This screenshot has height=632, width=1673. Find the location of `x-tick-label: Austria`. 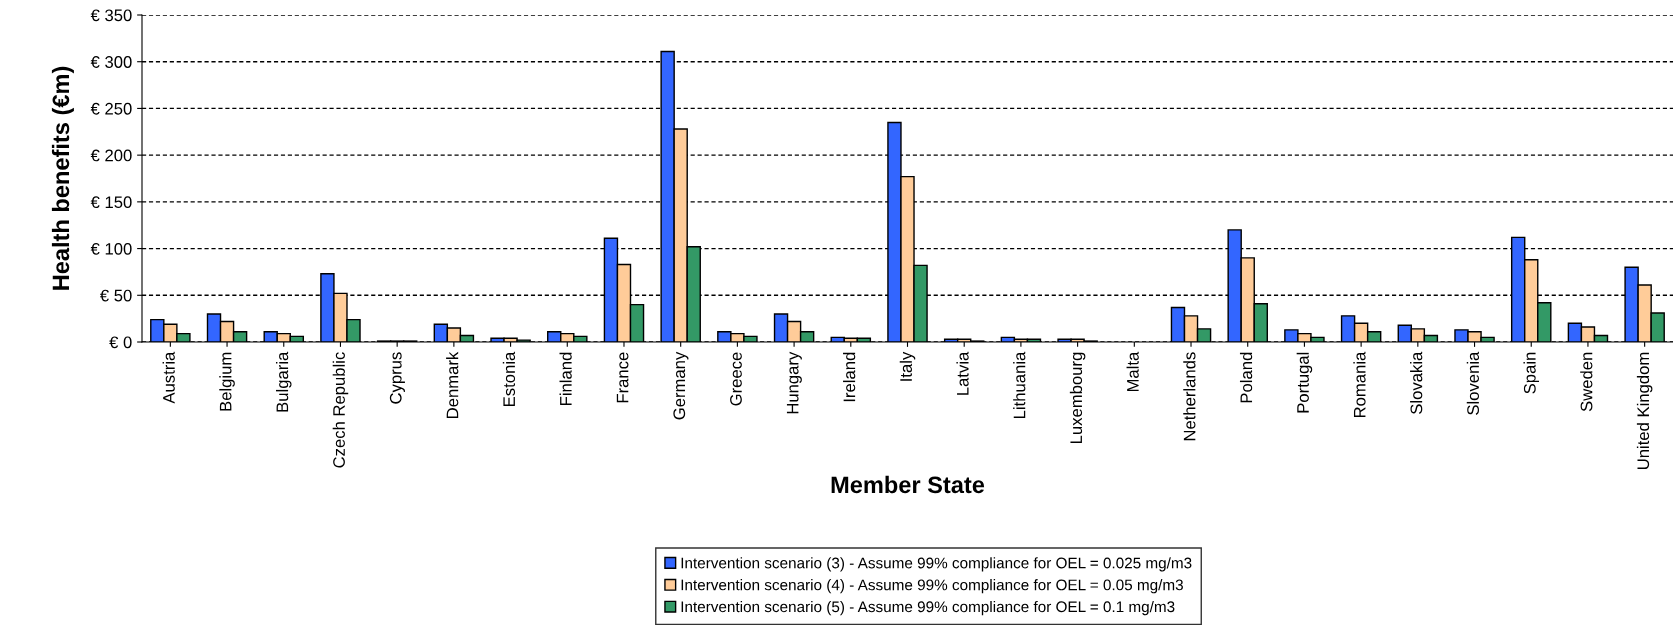

x-tick-label: Austria is located at coordinates (168, 377).